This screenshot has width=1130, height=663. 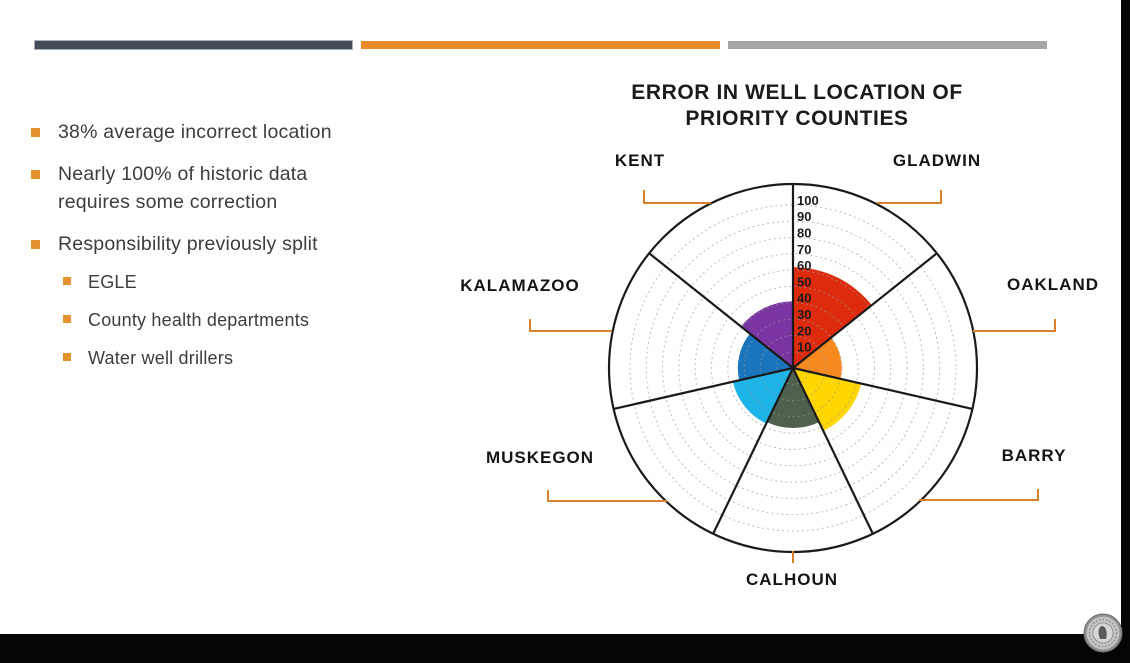 What do you see at coordinates (804, 298) in the screenshot?
I see `radial-tick-label: 40` at bounding box center [804, 298].